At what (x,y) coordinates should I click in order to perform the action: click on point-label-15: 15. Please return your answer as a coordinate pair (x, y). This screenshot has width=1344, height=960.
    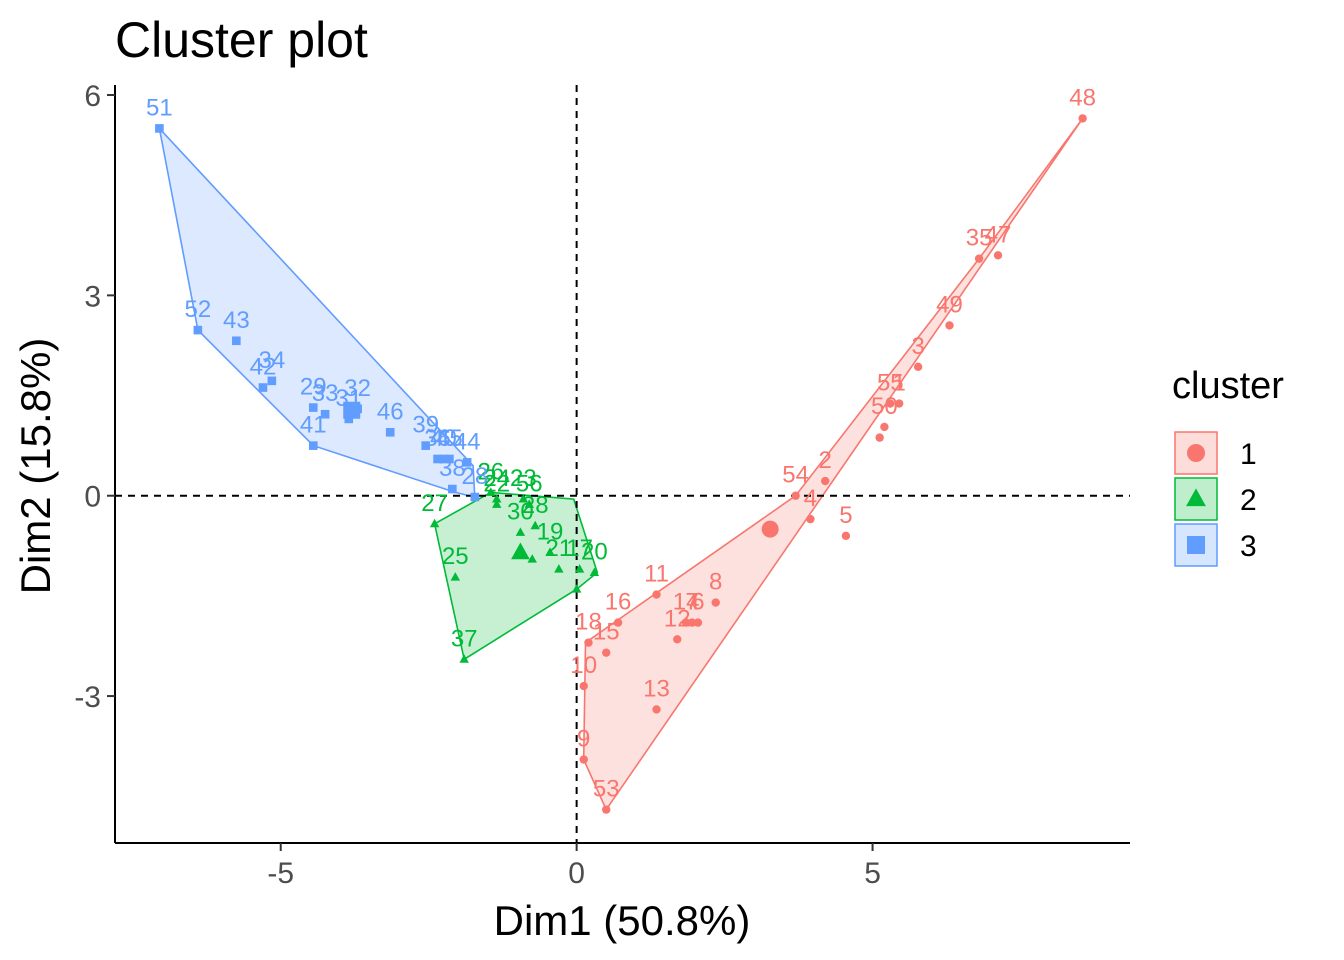
    Looking at the image, I should click on (606, 632).